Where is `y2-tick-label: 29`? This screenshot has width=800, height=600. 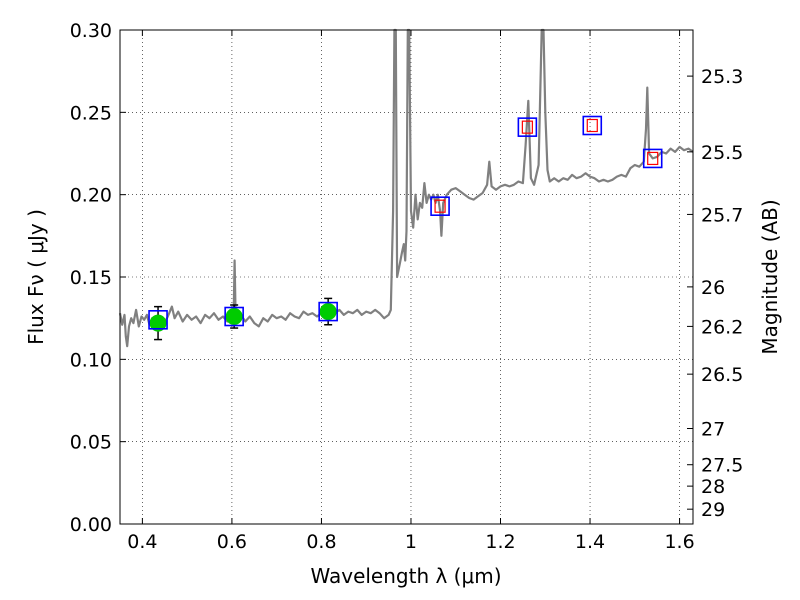 y2-tick-label: 29 is located at coordinates (713, 510).